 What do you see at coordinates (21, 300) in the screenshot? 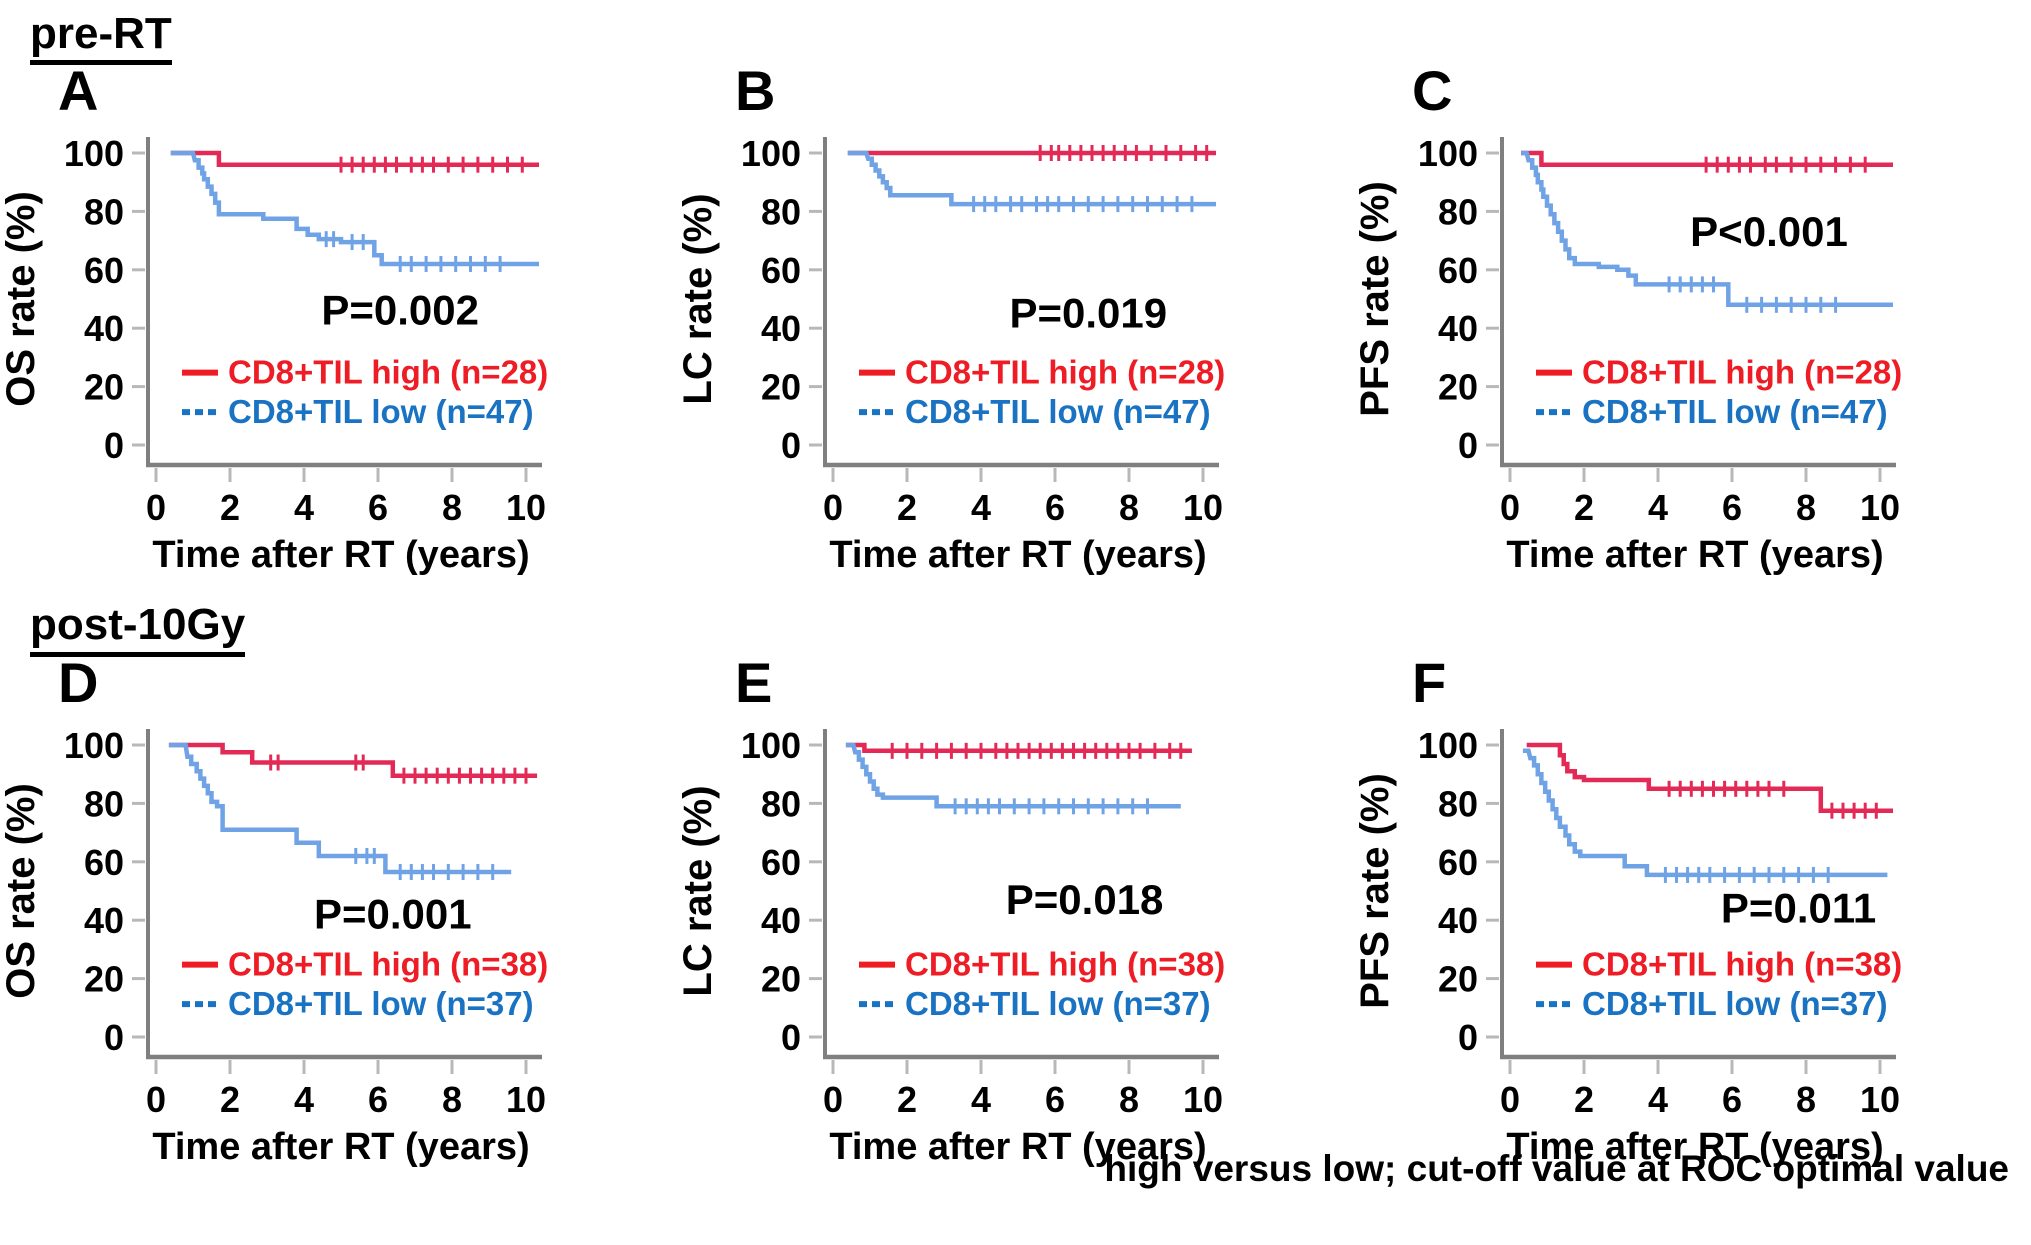
I see `y-axis-title: OS rate (%)` at bounding box center [21, 300].